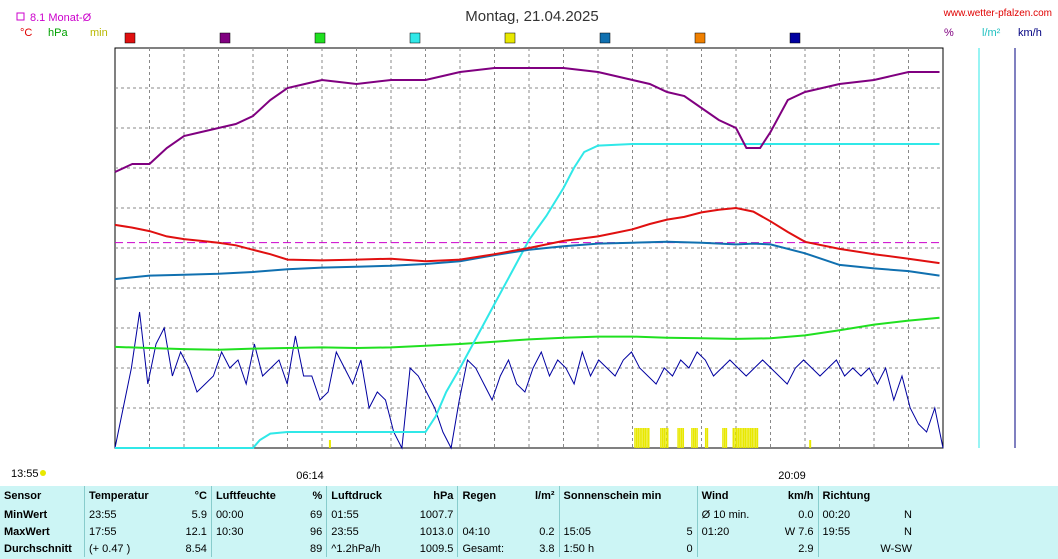 The image size is (1058, 559). What do you see at coordinates (490, 531) in the screenshot?
I see `stats-cell: 04:10` at bounding box center [490, 531].